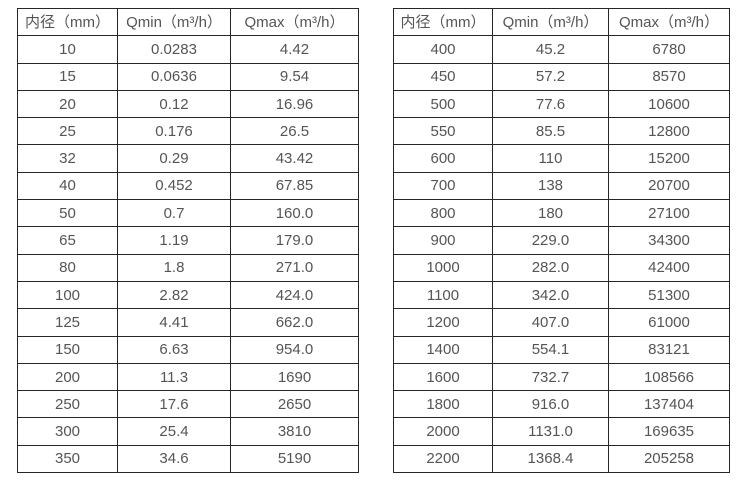 Image resolution: width=750 pixels, height=483 pixels. I want to click on table-cell: 1400, so click(443, 349).